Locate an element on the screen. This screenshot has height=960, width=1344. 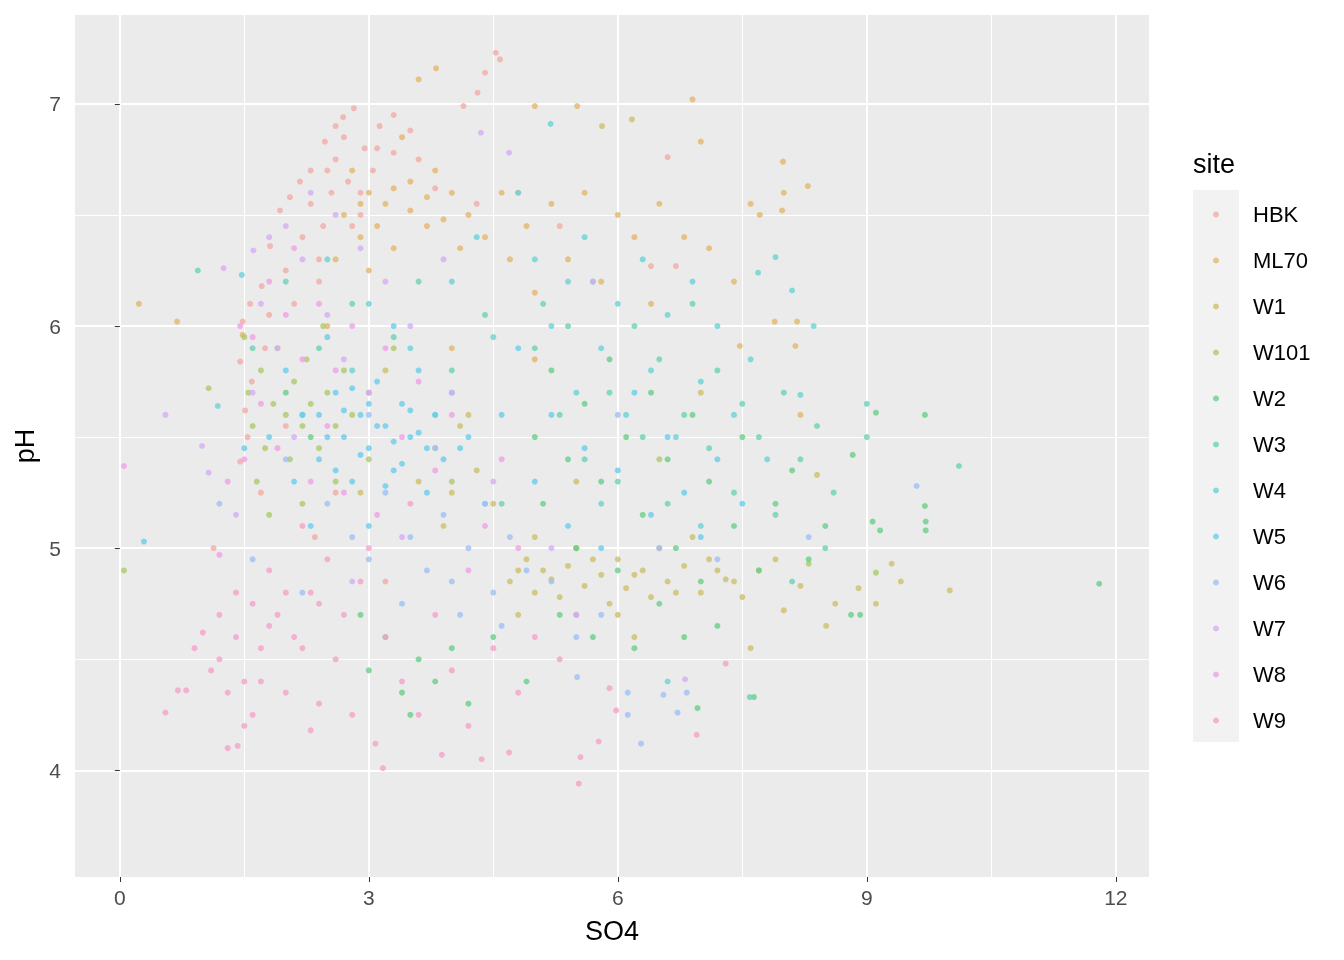
legend-label: ML70 is located at coordinates (1281, 260).